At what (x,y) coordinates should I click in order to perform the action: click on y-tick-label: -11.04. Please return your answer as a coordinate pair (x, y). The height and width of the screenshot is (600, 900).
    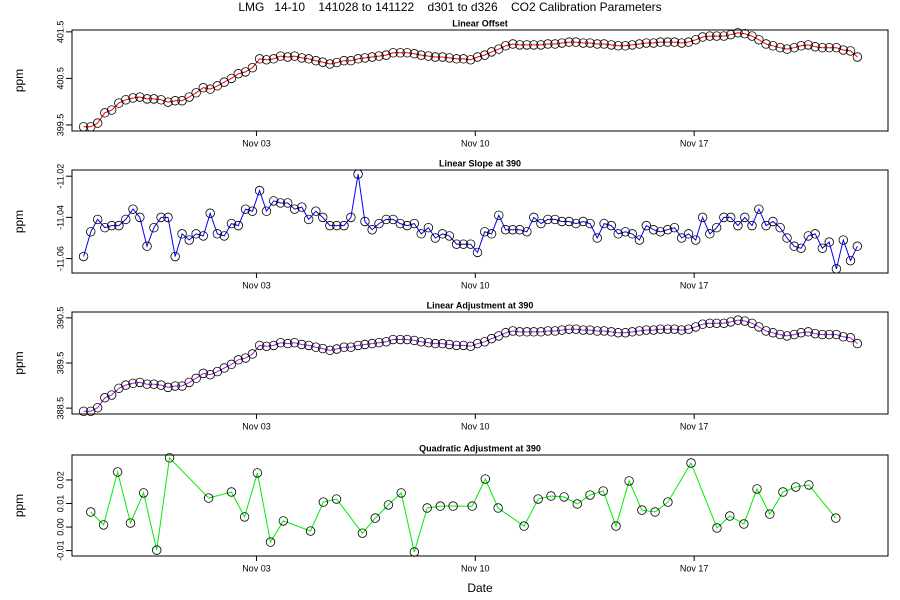
    Looking at the image, I should click on (60, 217).